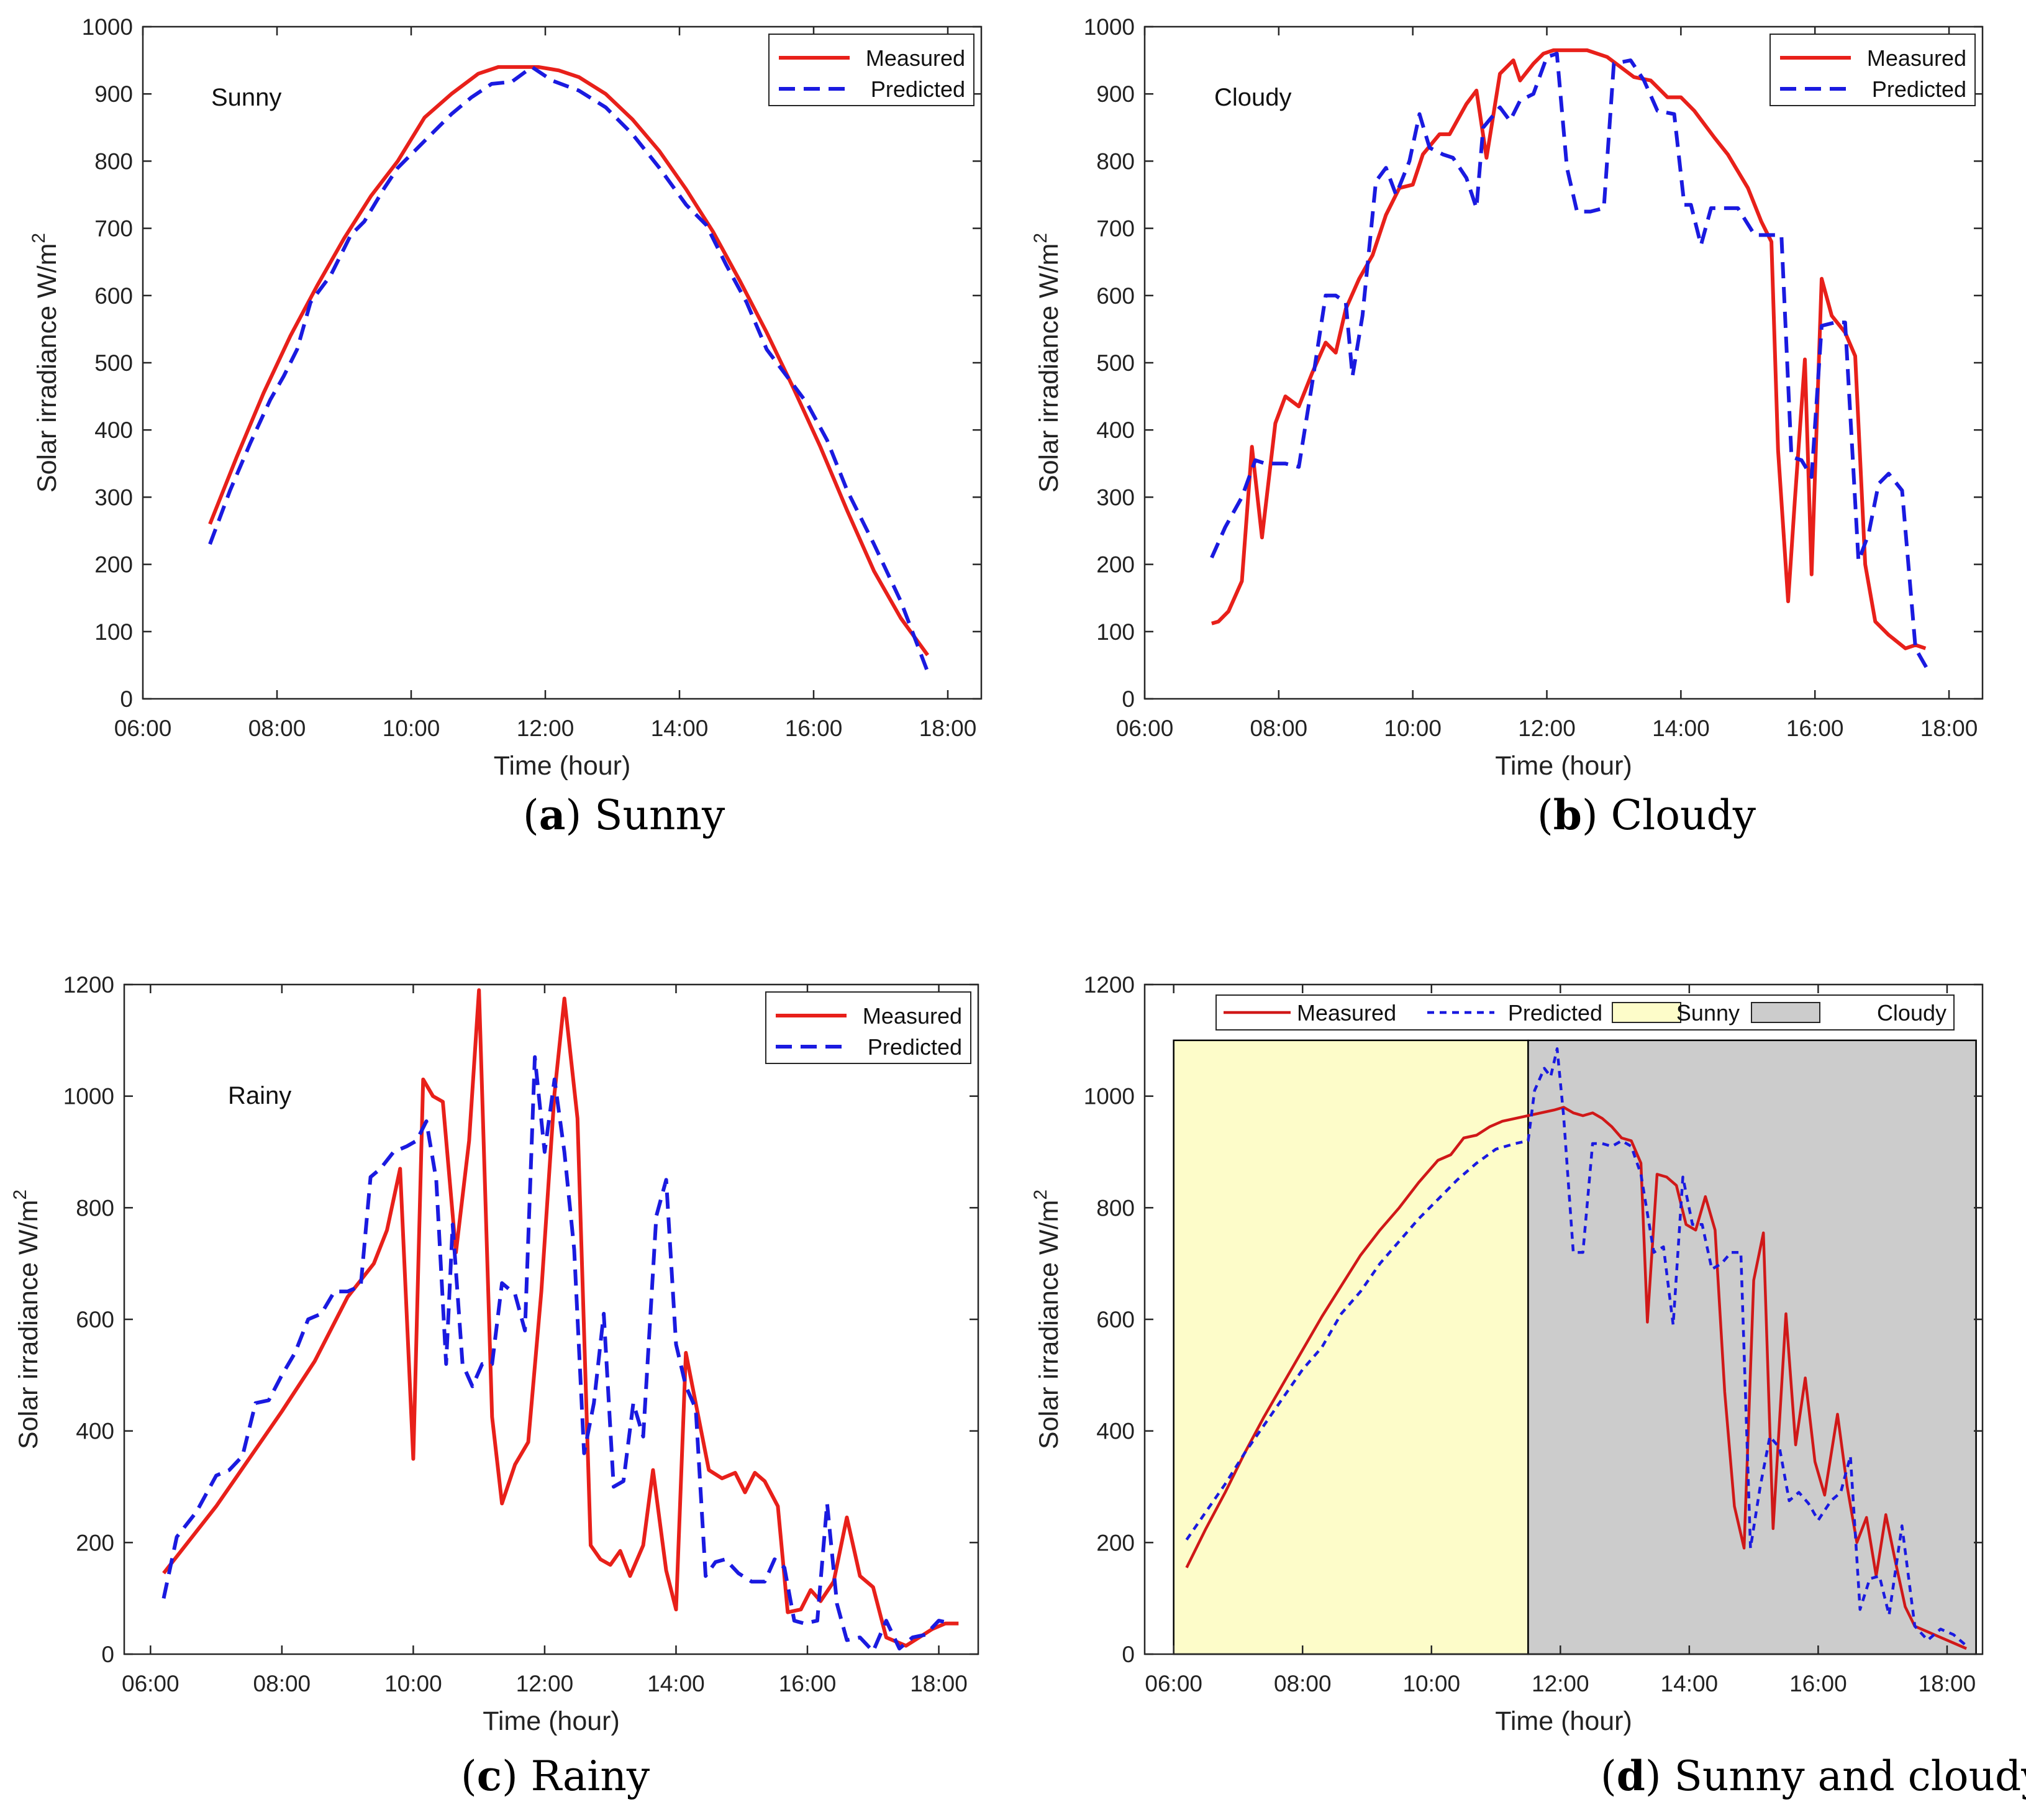 Image resolution: width=2026 pixels, height=1820 pixels. What do you see at coordinates (1567, 815) in the screenshot?
I see `caption-letter: b` at bounding box center [1567, 815].